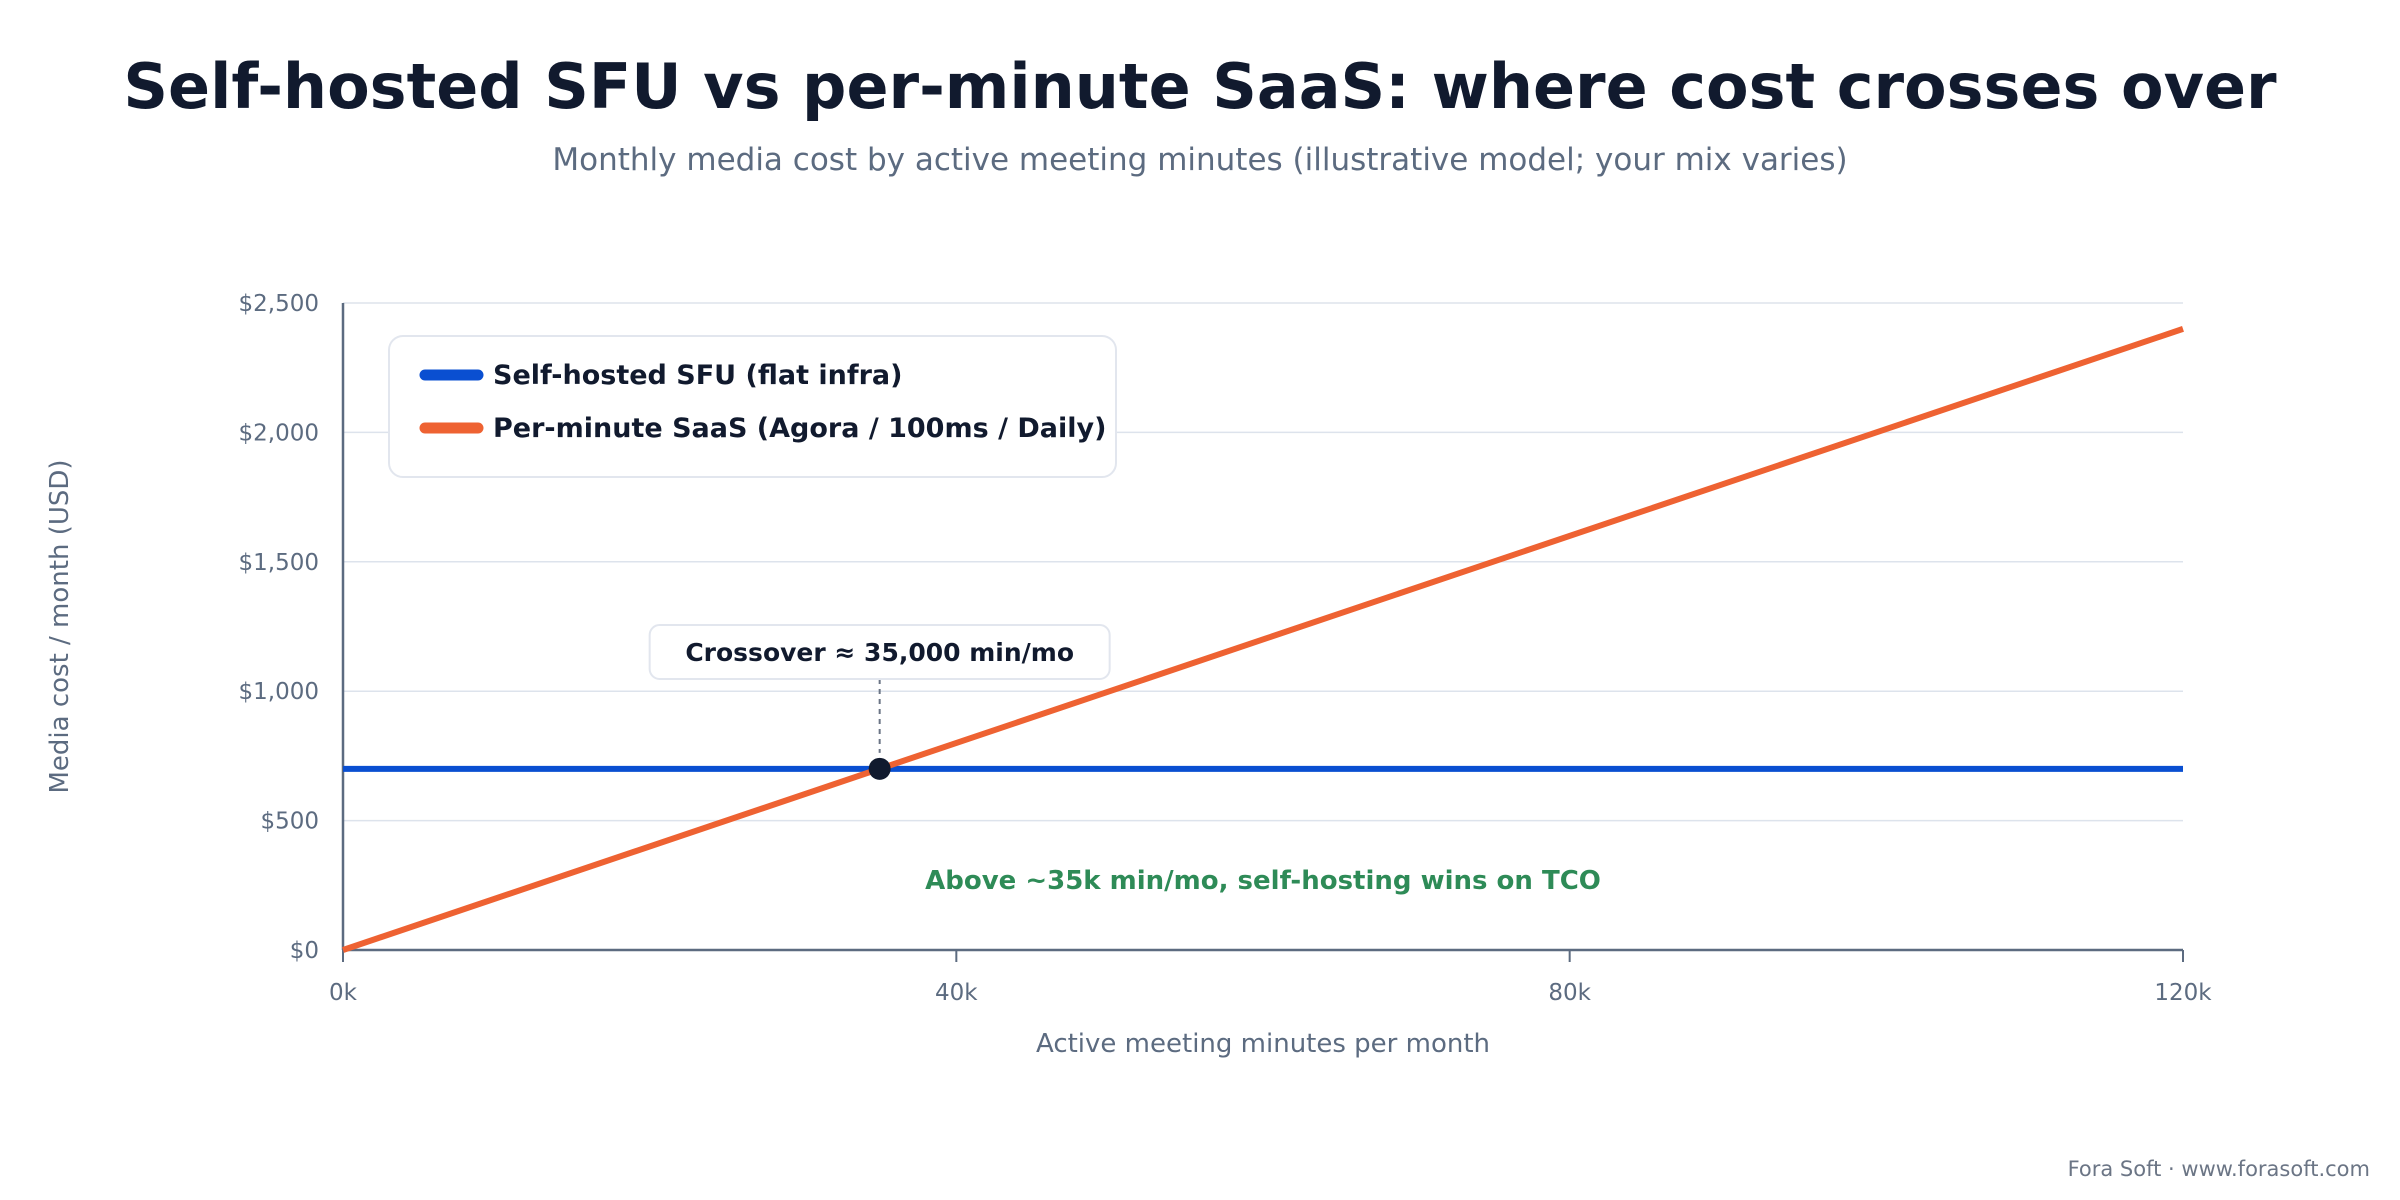 The width and height of the screenshot is (2400, 1200). What do you see at coordinates (343, 993) in the screenshot?
I see `x-tick-label: 0k` at bounding box center [343, 993].